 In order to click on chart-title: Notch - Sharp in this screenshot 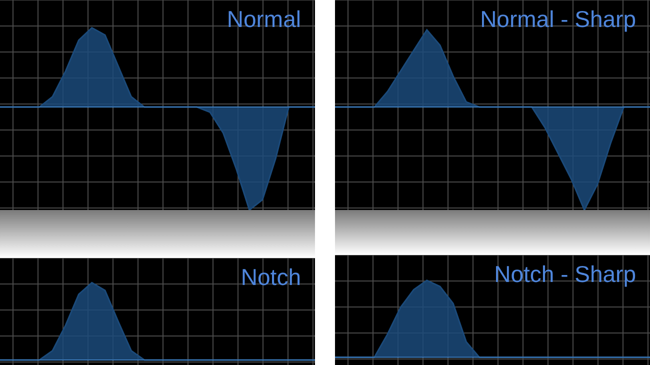, I will do `click(565, 274)`.